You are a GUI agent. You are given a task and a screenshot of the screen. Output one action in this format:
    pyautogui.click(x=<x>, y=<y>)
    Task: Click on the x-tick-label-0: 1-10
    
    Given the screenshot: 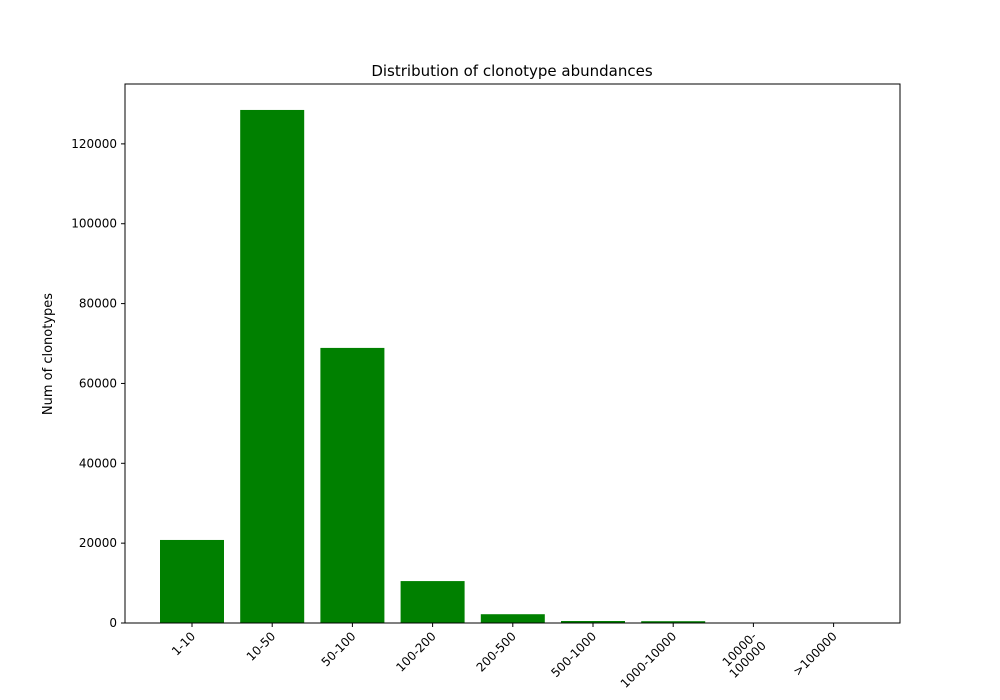 What is the action you would take?
    pyautogui.click(x=183, y=643)
    